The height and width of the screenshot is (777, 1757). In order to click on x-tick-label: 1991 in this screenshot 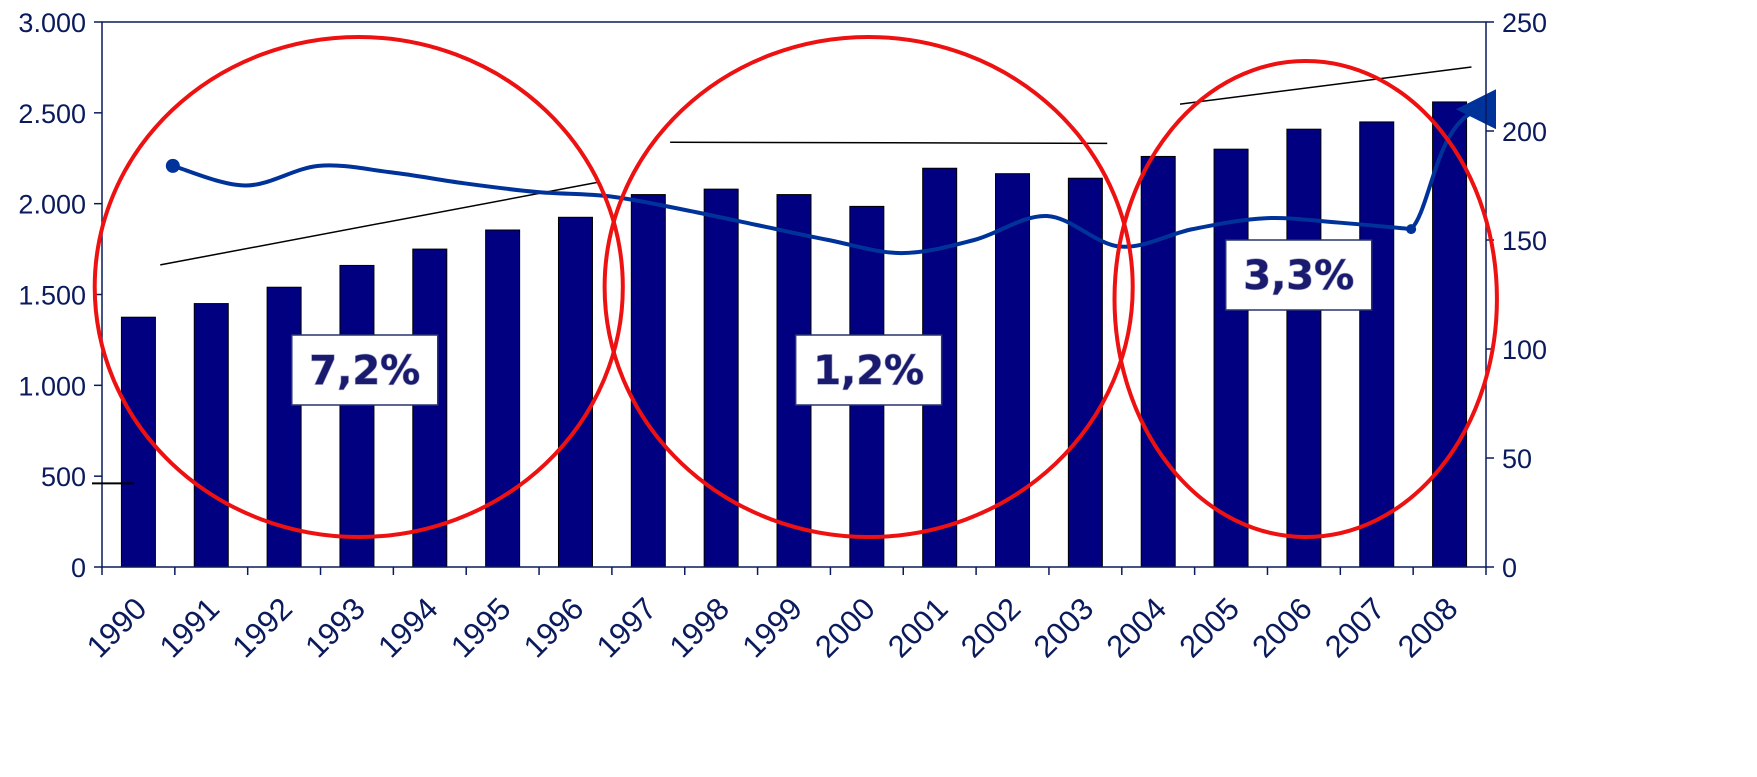, I will do `click(190, 628)`.